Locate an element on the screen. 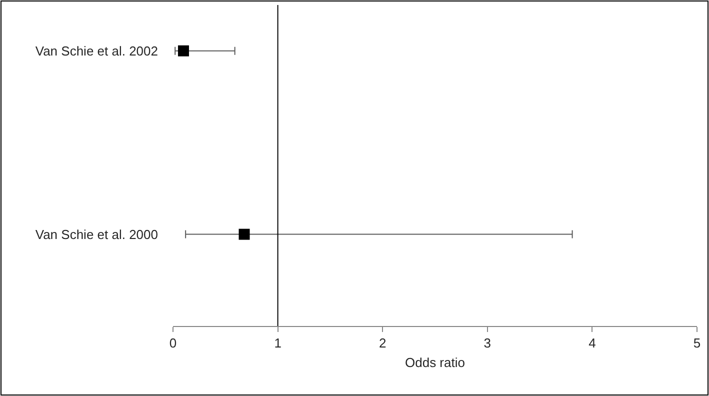 The width and height of the screenshot is (709, 396). x-tick-label: 5 is located at coordinates (697, 343).